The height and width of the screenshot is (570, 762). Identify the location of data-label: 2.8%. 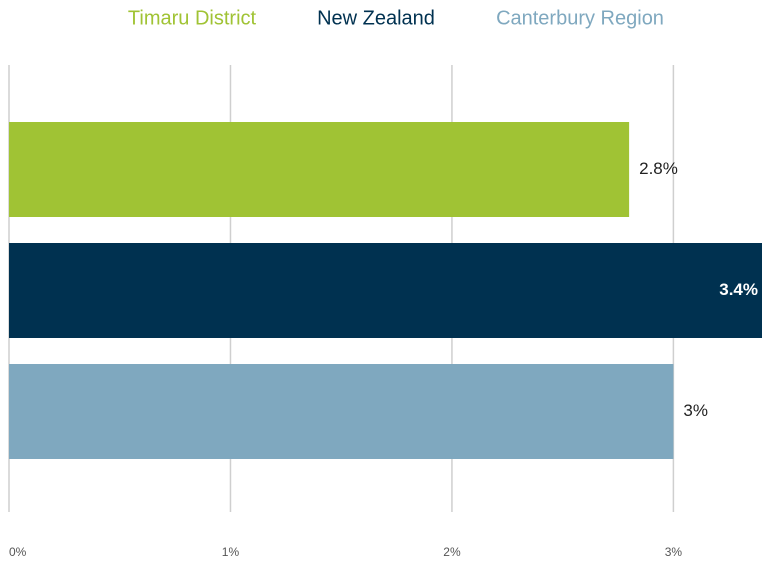
(658, 168).